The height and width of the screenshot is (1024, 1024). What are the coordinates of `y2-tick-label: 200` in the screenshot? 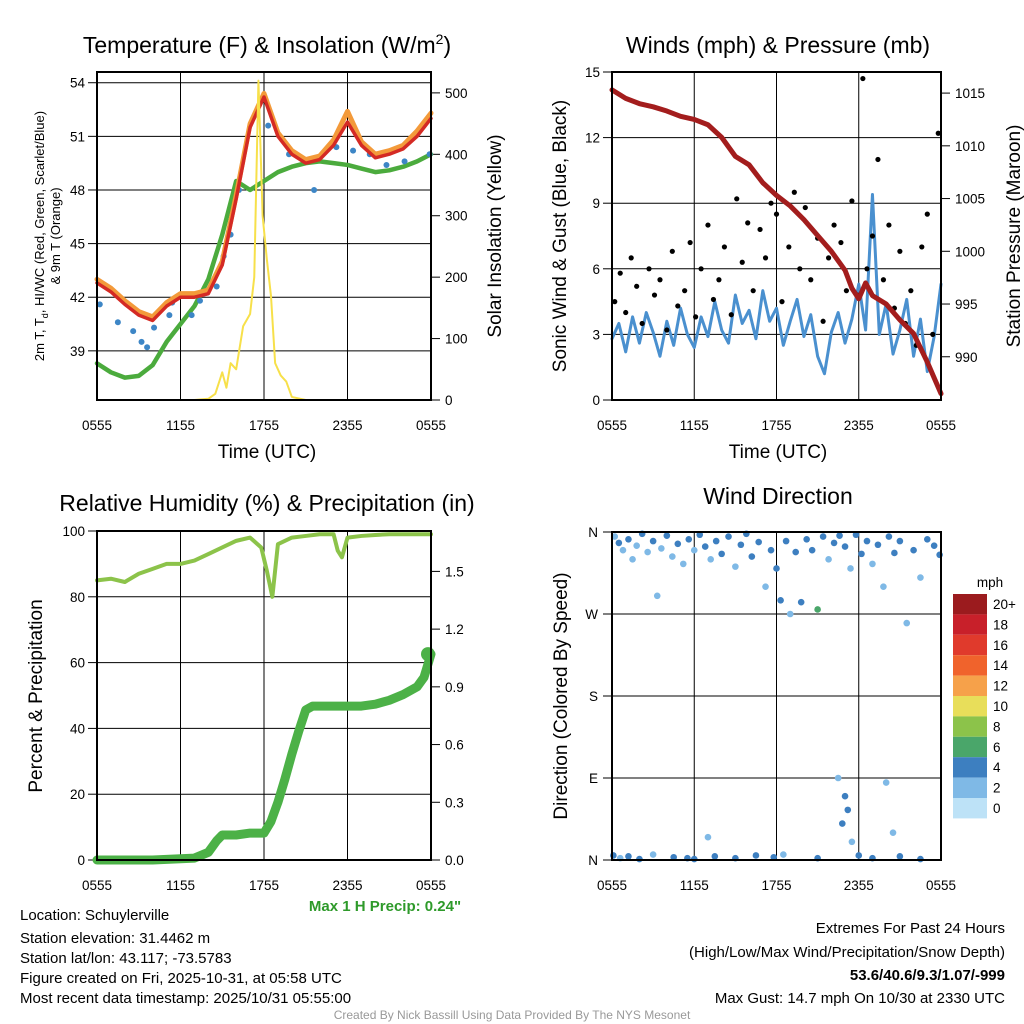 It's located at (456, 277).